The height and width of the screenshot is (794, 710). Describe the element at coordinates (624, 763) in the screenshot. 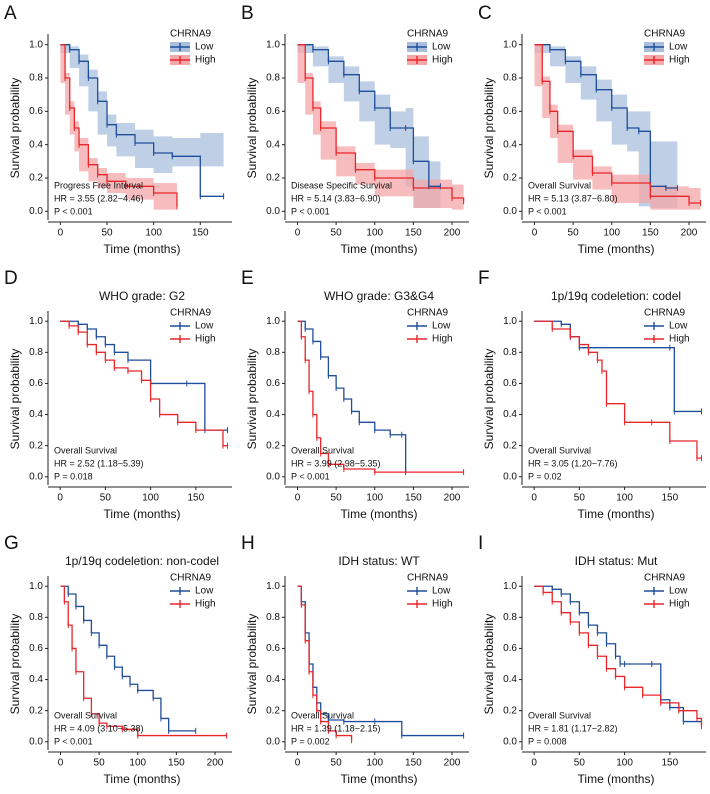

I see `x-tick-label: 100` at that location.